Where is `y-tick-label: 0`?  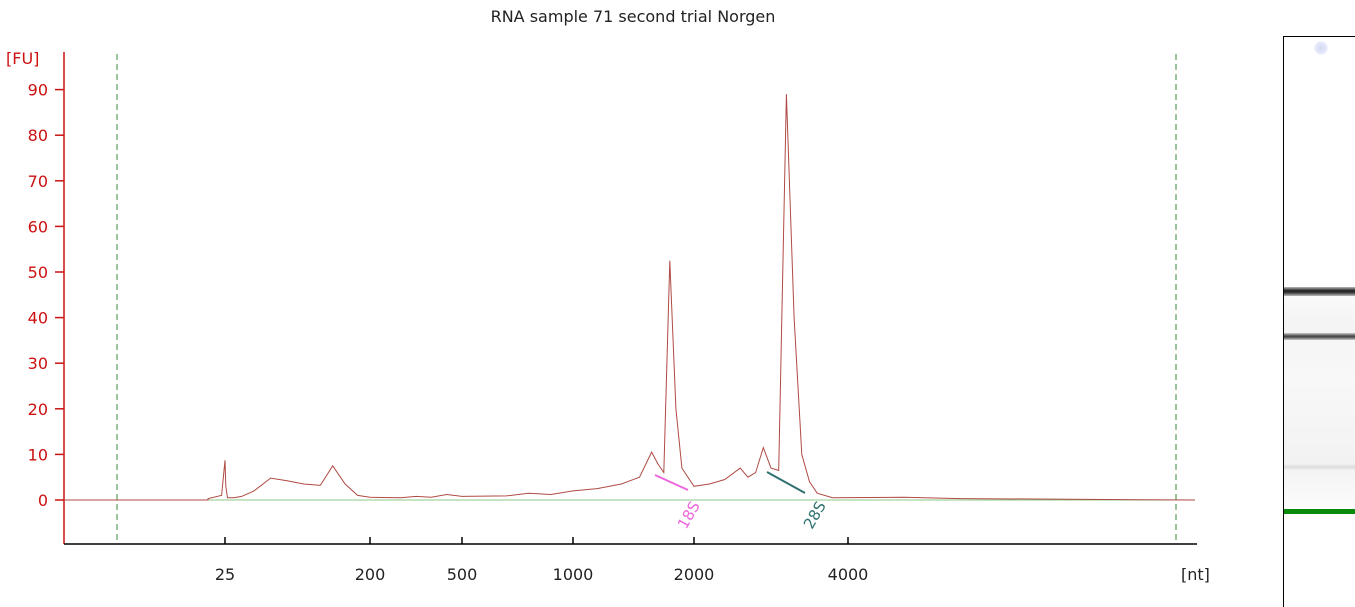
y-tick-label: 0 is located at coordinates (43, 500).